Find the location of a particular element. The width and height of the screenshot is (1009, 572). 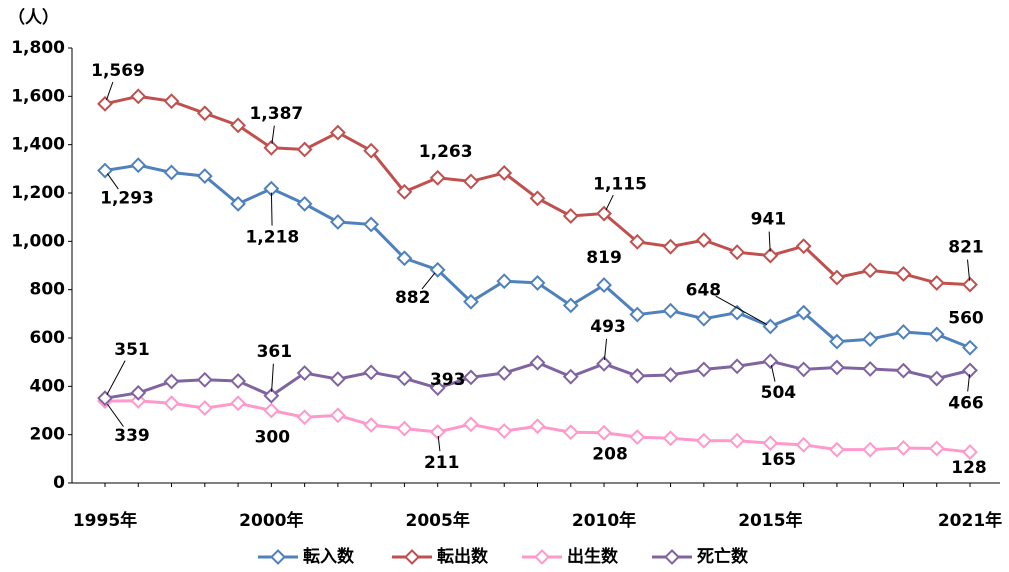

data-label: 361 is located at coordinates (275, 352).